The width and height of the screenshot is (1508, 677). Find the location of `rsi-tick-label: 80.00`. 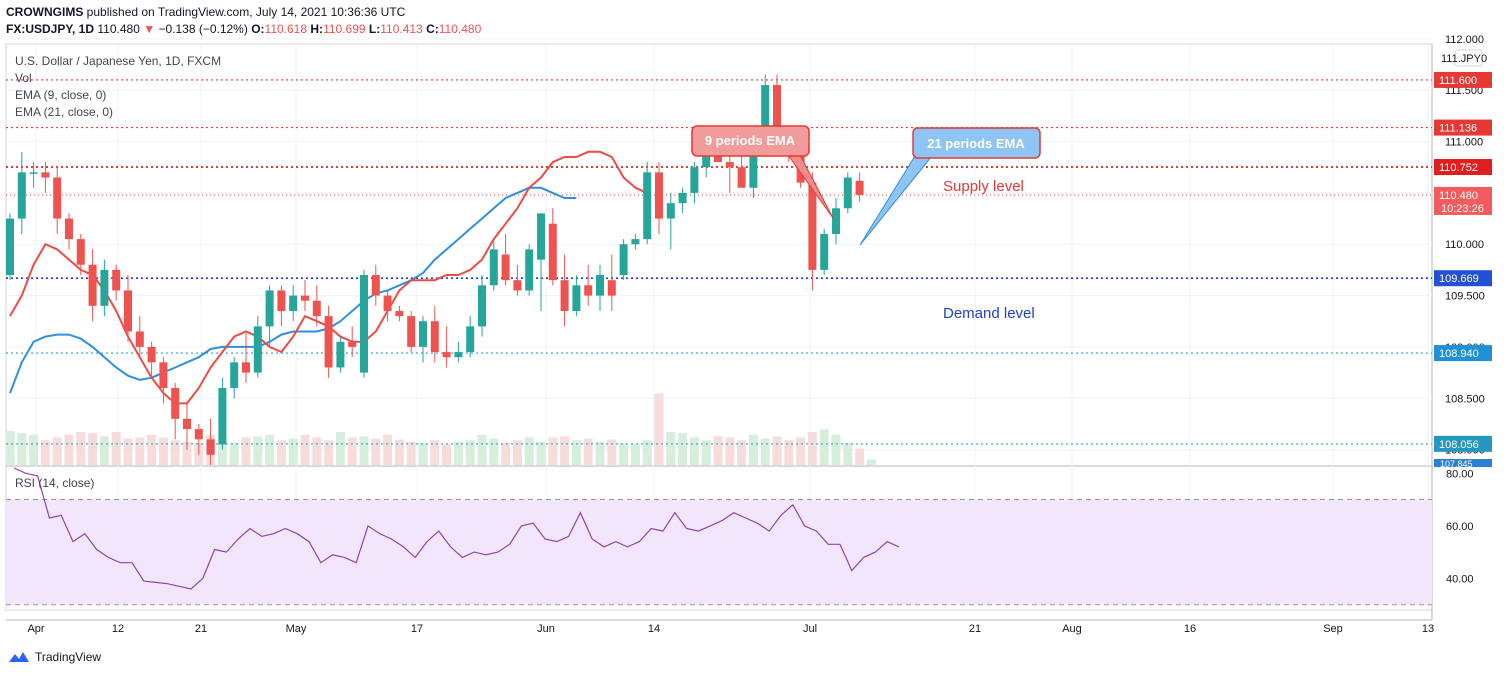

rsi-tick-label: 80.00 is located at coordinates (1460, 474).